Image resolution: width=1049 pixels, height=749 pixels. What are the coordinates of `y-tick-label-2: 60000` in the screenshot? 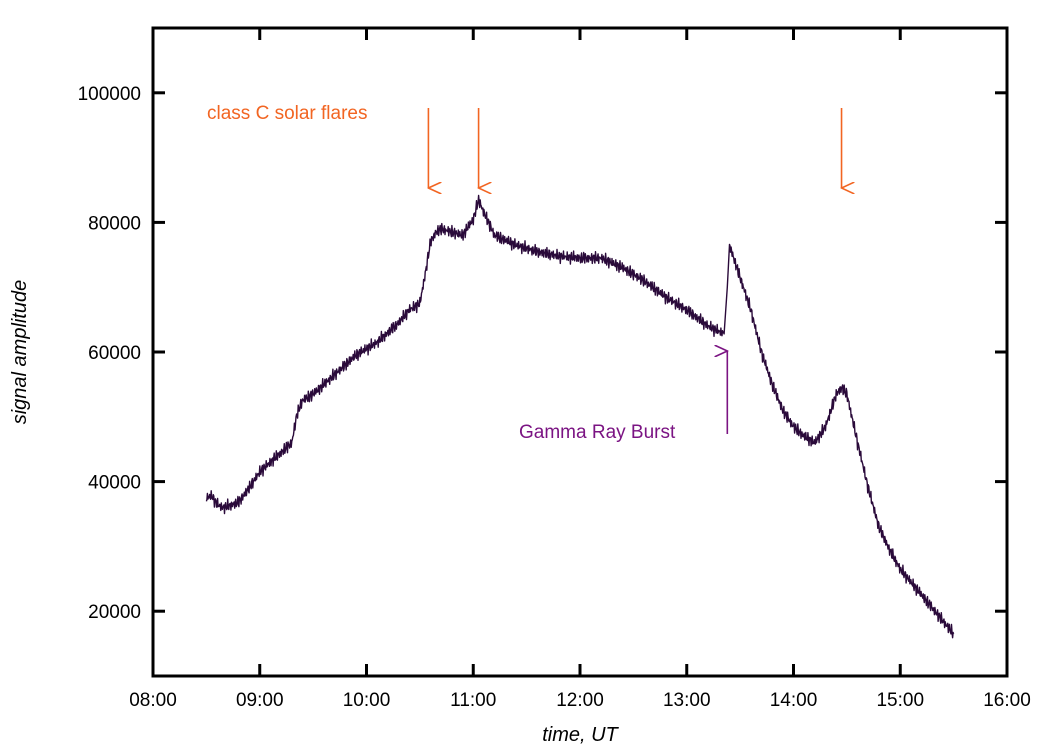 It's located at (114, 353).